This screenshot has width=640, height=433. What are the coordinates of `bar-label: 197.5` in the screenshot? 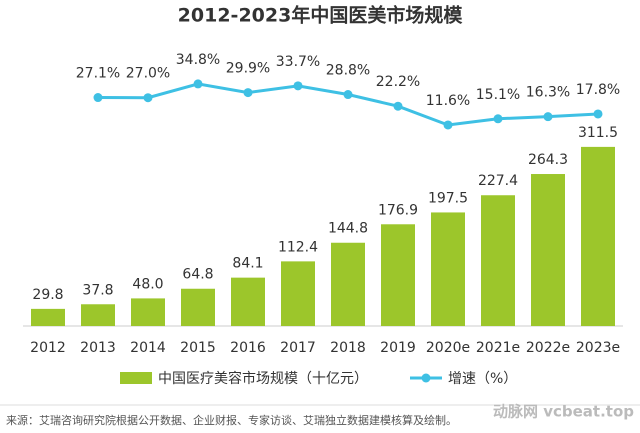 It's located at (448, 198).